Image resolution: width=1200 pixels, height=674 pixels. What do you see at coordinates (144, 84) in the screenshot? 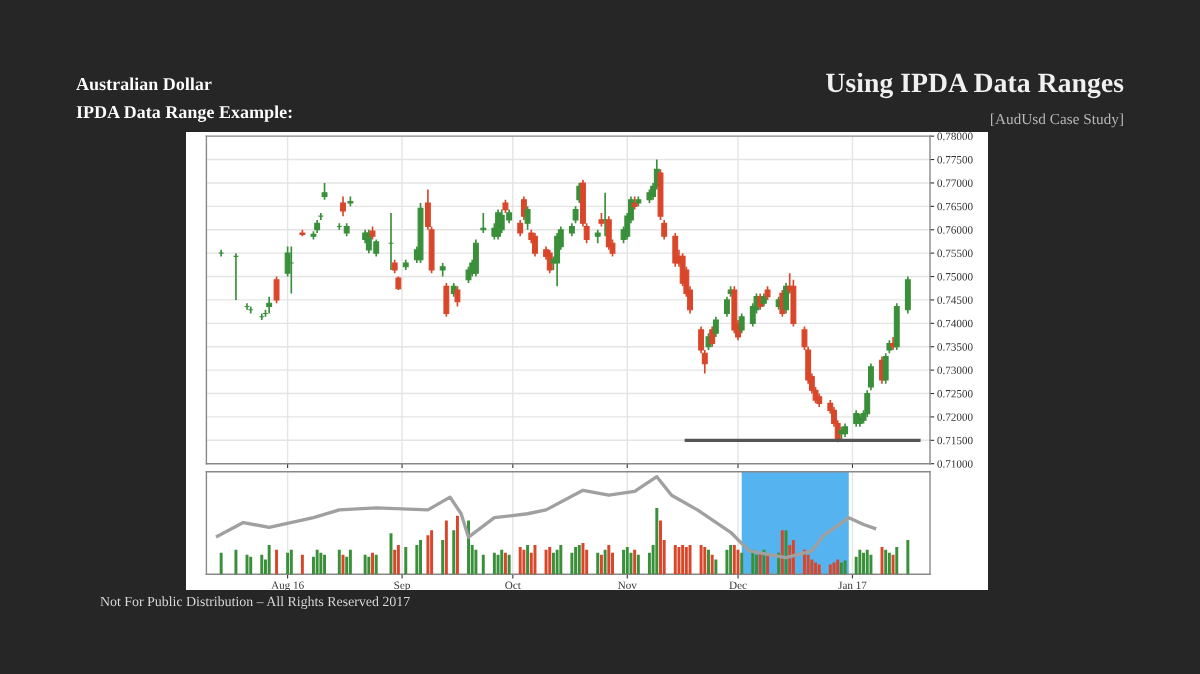
I see `chart-title: Australian Dollar` at bounding box center [144, 84].